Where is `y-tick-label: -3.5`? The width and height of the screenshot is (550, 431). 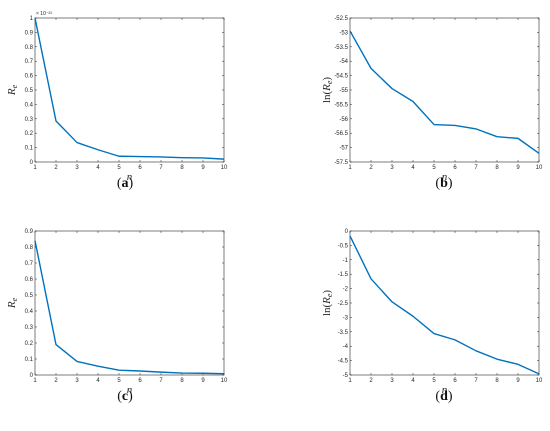
y-tick-label: -3.5 is located at coordinates (343, 333).